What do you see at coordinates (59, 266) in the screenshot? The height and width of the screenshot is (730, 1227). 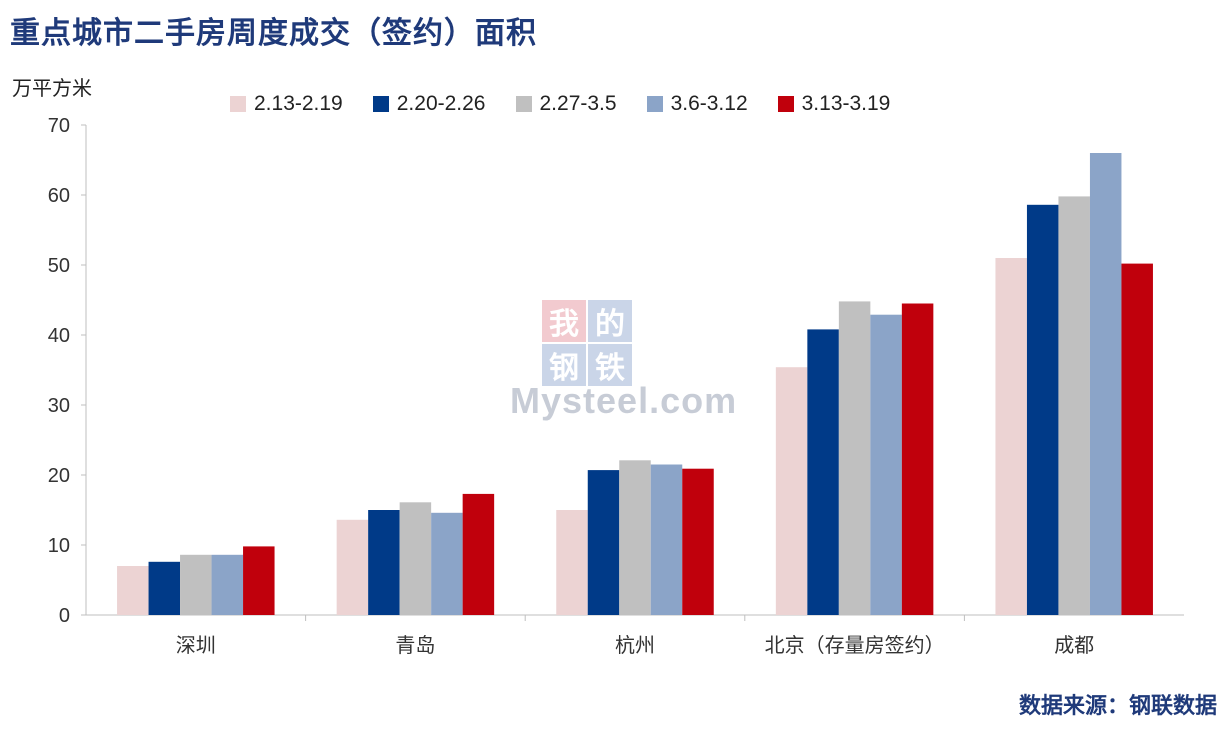 I see `y-tick-label: 50` at bounding box center [59, 266].